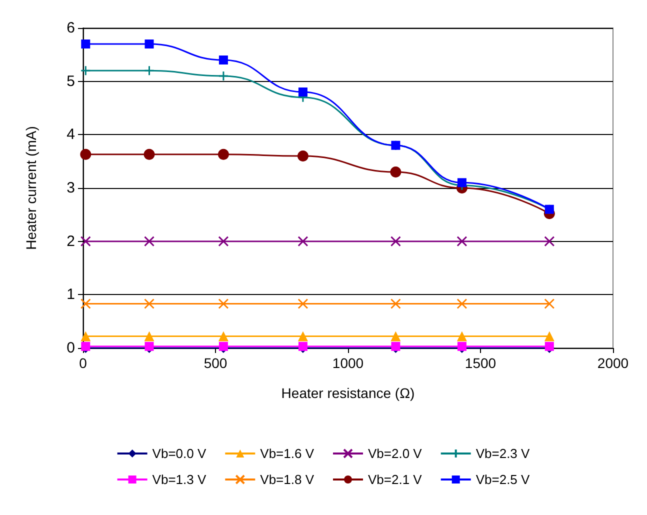 The height and width of the screenshot is (515, 647). What do you see at coordinates (287, 453) in the screenshot?
I see `legend-label: Vb=1.6 V` at bounding box center [287, 453].